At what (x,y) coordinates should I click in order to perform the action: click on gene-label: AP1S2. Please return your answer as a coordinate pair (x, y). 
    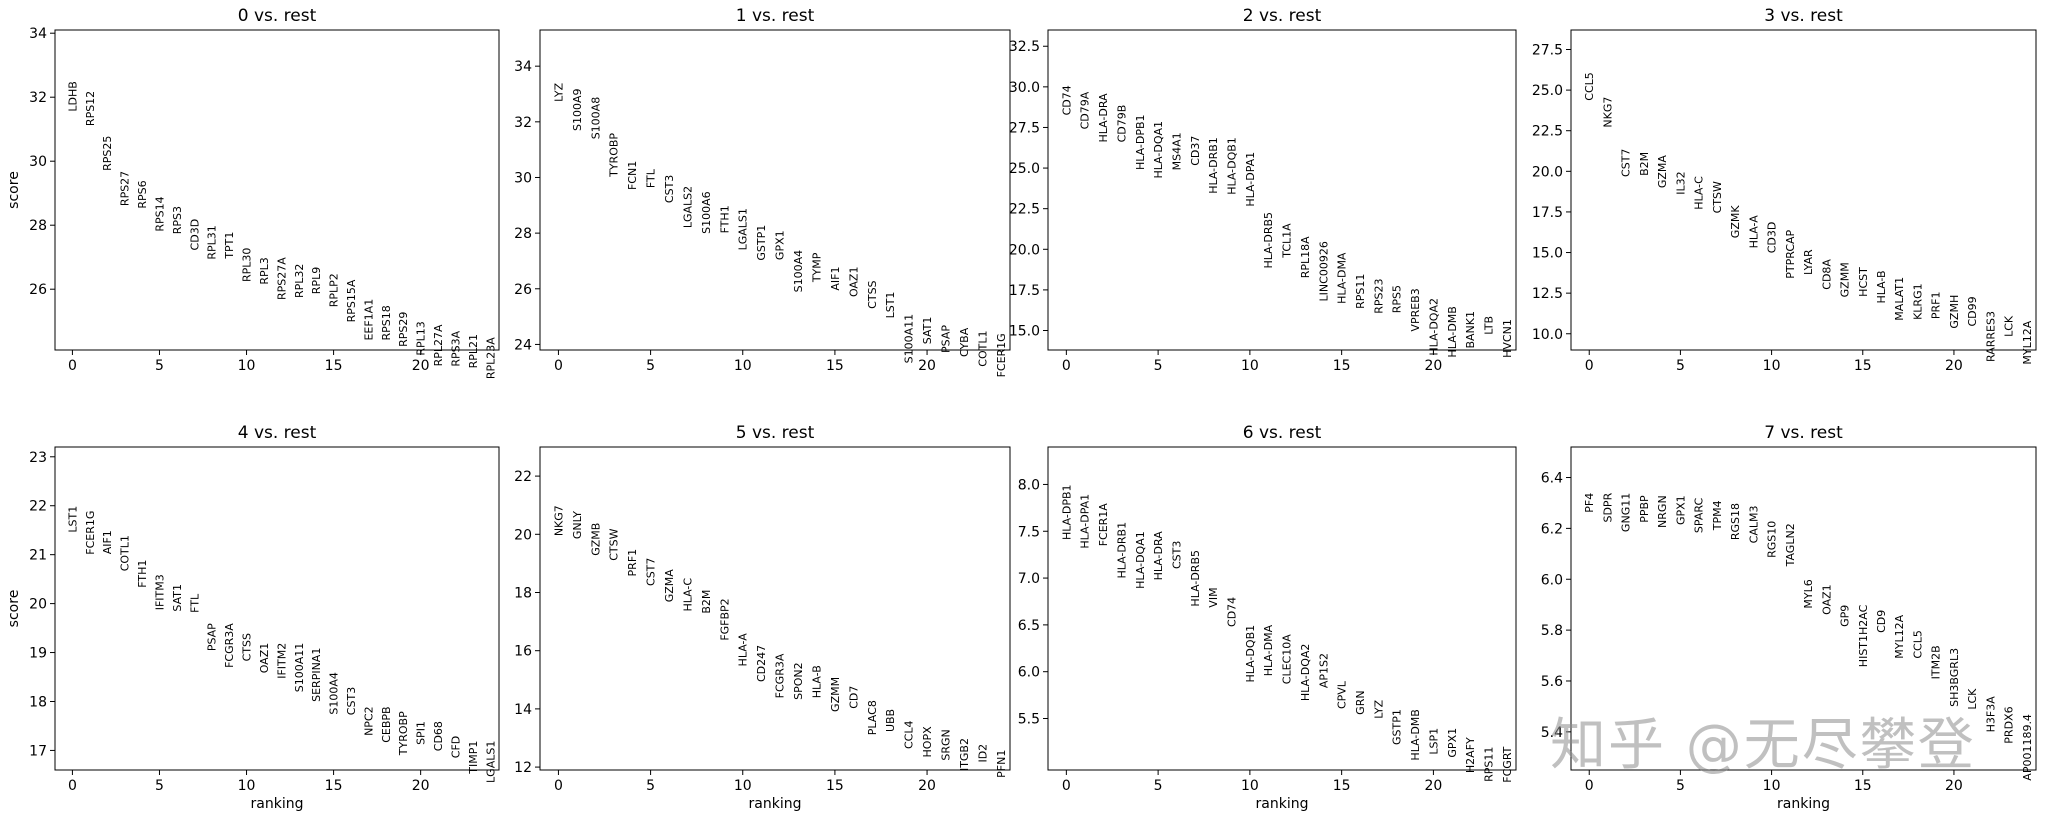
    Looking at the image, I should click on (1323, 670).